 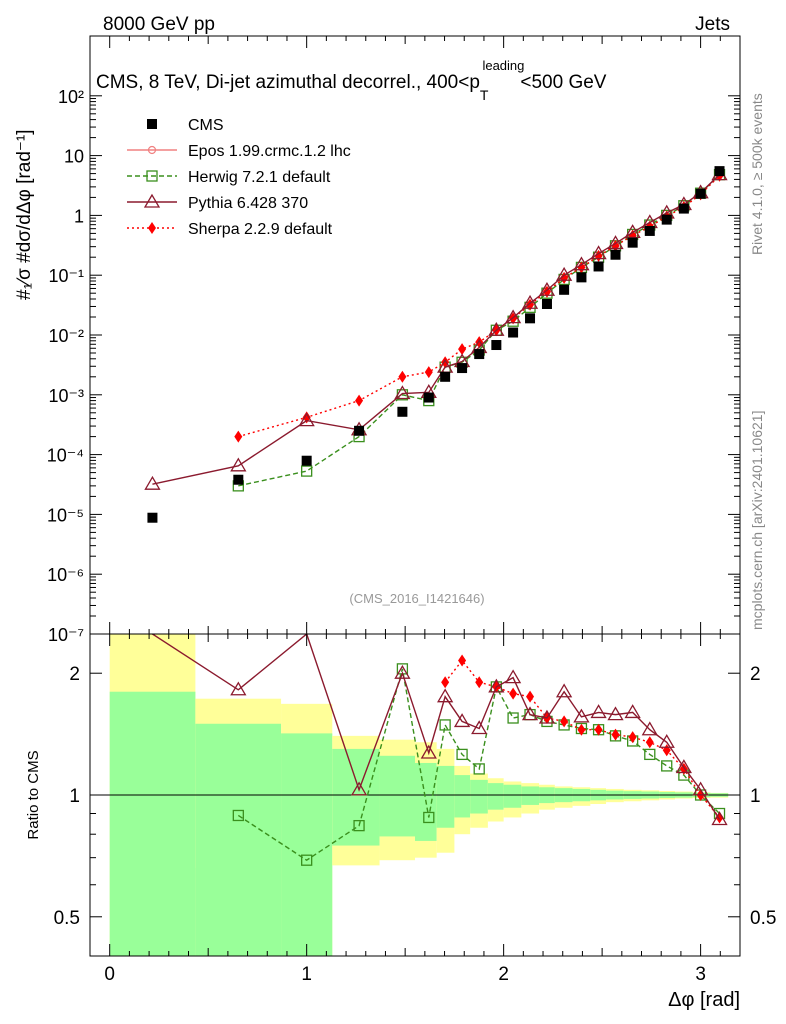 What do you see at coordinates (152, 228) in the screenshot?
I see `sherpa-legend-marker` at bounding box center [152, 228].